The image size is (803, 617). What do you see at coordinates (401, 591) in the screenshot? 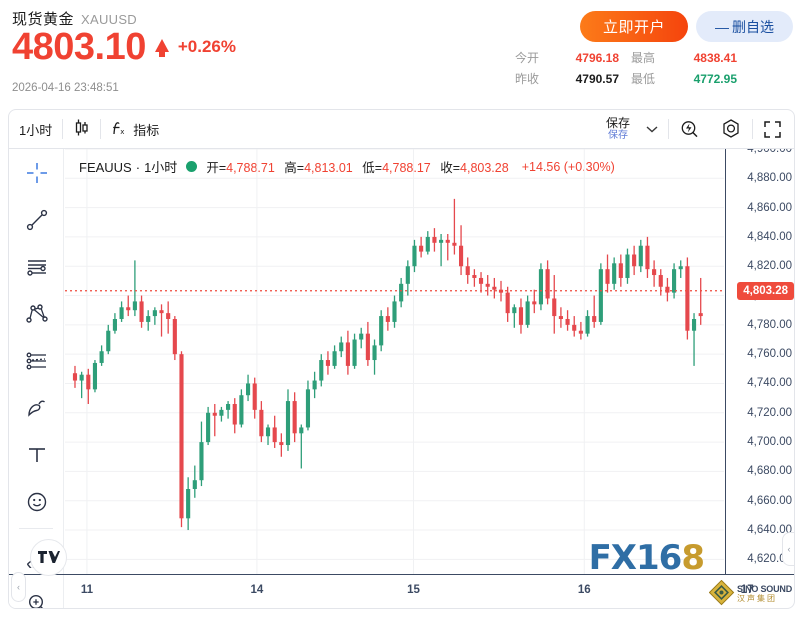
I see `time-axis: 11 14 15 16 17` at bounding box center [401, 591].